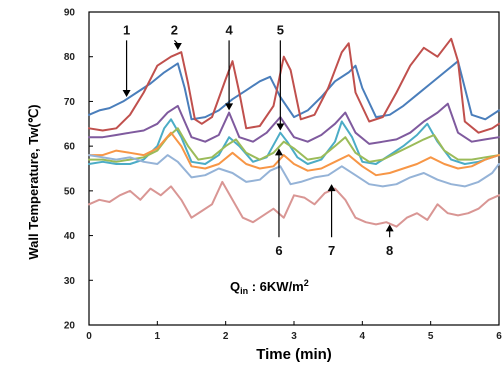 This screenshot has width=504, height=370. What do you see at coordinates (70, 191) in the screenshot?
I see `y-tick-label: 50` at bounding box center [70, 191].